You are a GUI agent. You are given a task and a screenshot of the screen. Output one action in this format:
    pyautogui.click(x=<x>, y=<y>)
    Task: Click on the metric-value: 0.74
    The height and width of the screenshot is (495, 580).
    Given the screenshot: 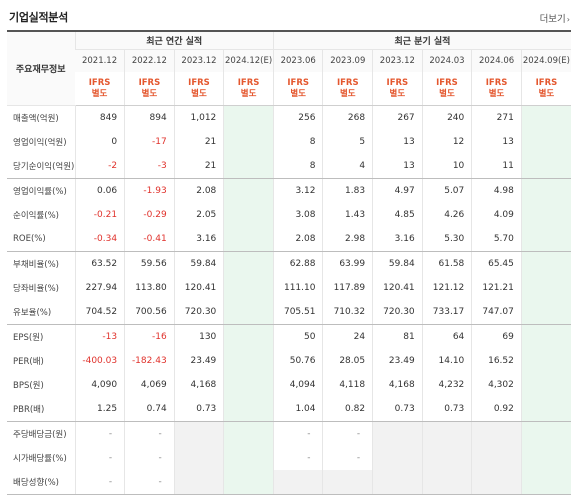 What is the action you would take?
    pyautogui.click(x=149, y=409)
    